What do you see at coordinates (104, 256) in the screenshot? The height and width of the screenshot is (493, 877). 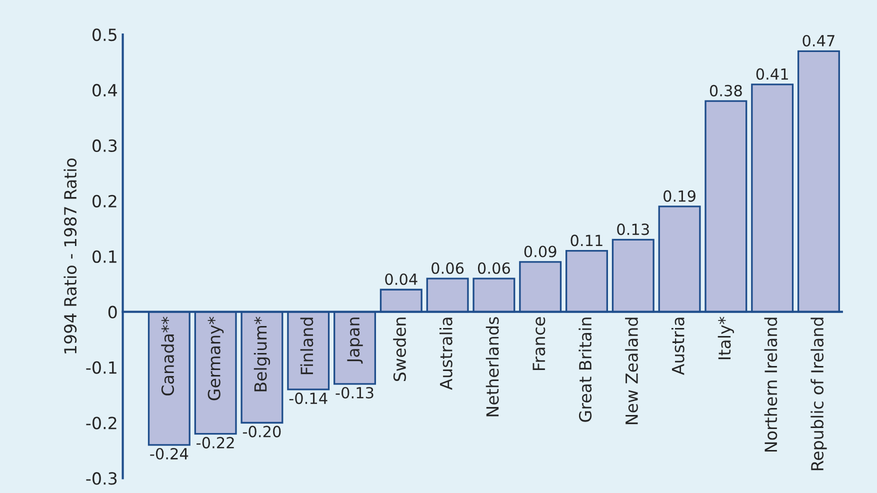 I see `y-tick-label: 0.1` at bounding box center [104, 256].